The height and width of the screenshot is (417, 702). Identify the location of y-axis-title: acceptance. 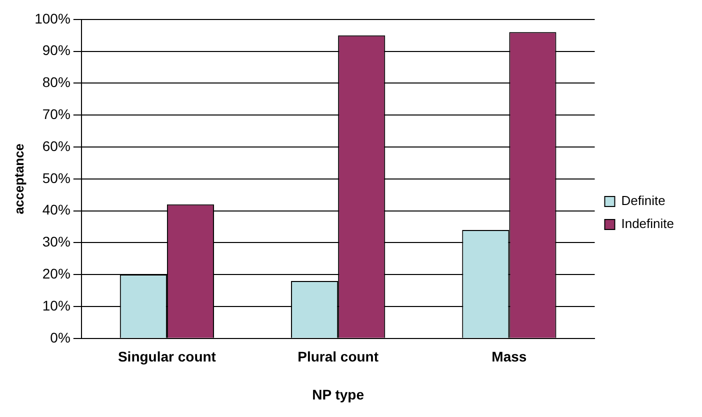
(18, 178).